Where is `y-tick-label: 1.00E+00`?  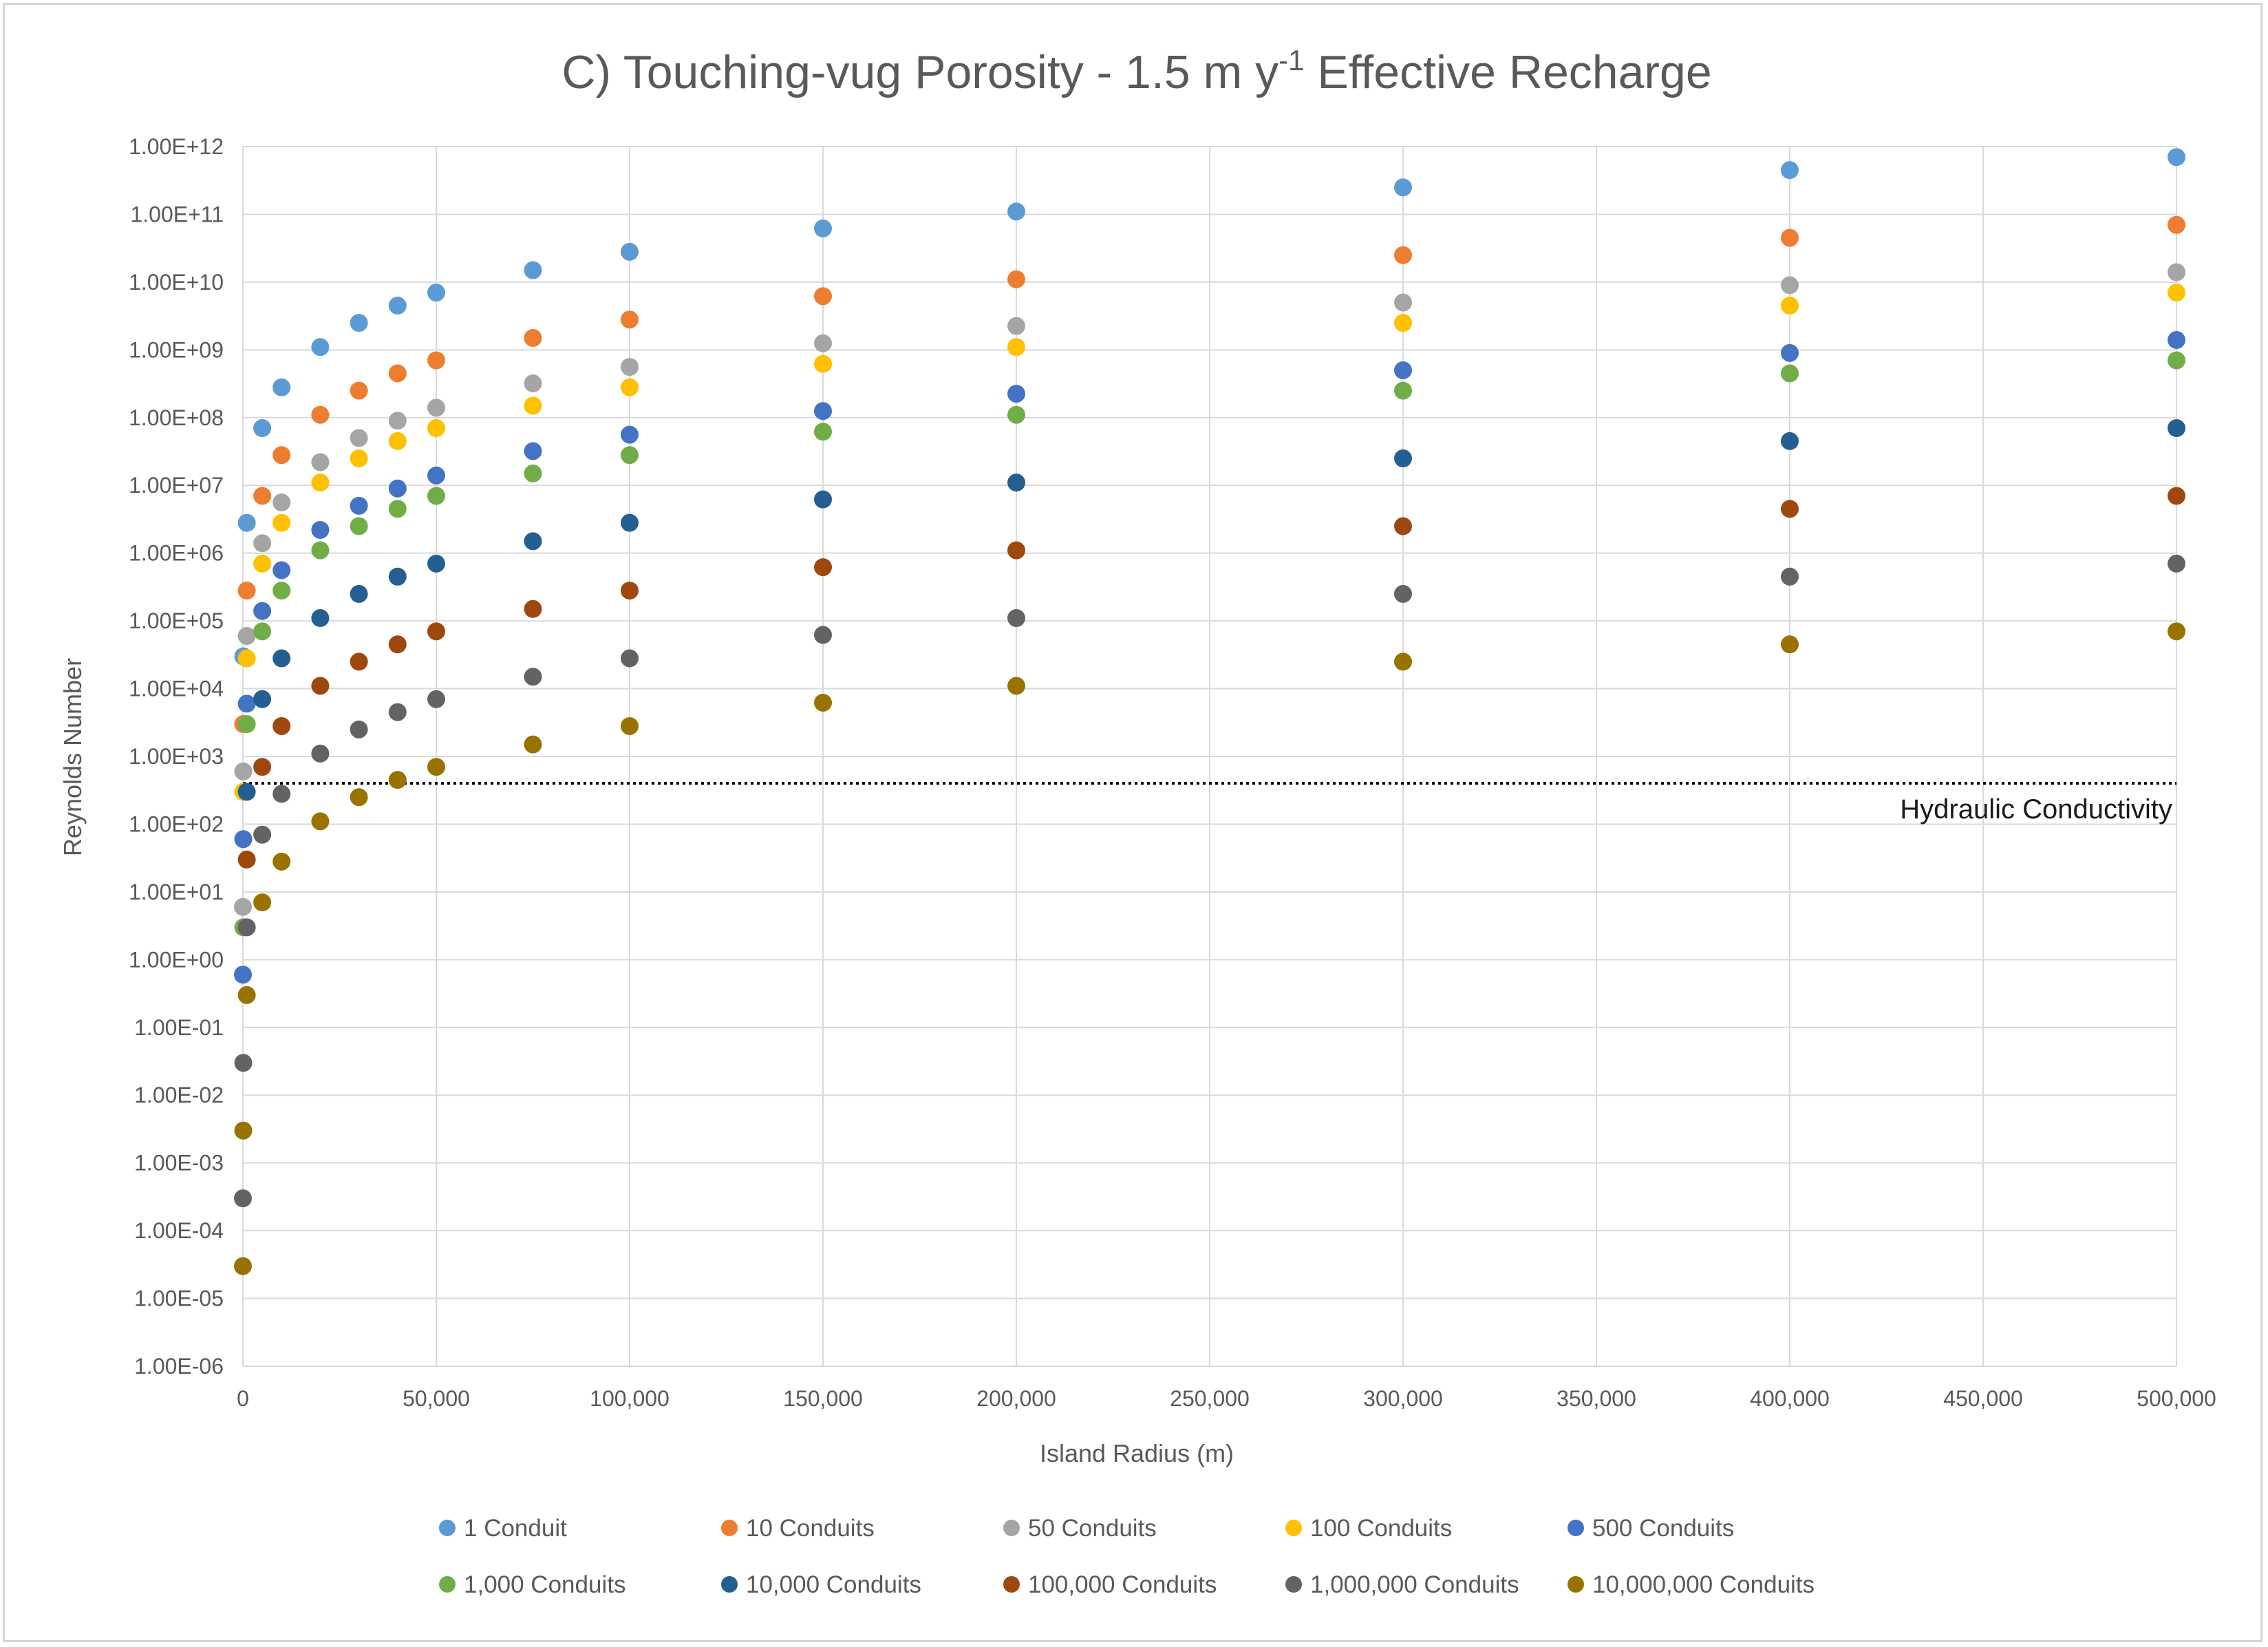 y-tick-label: 1.00E+00 is located at coordinates (176, 959).